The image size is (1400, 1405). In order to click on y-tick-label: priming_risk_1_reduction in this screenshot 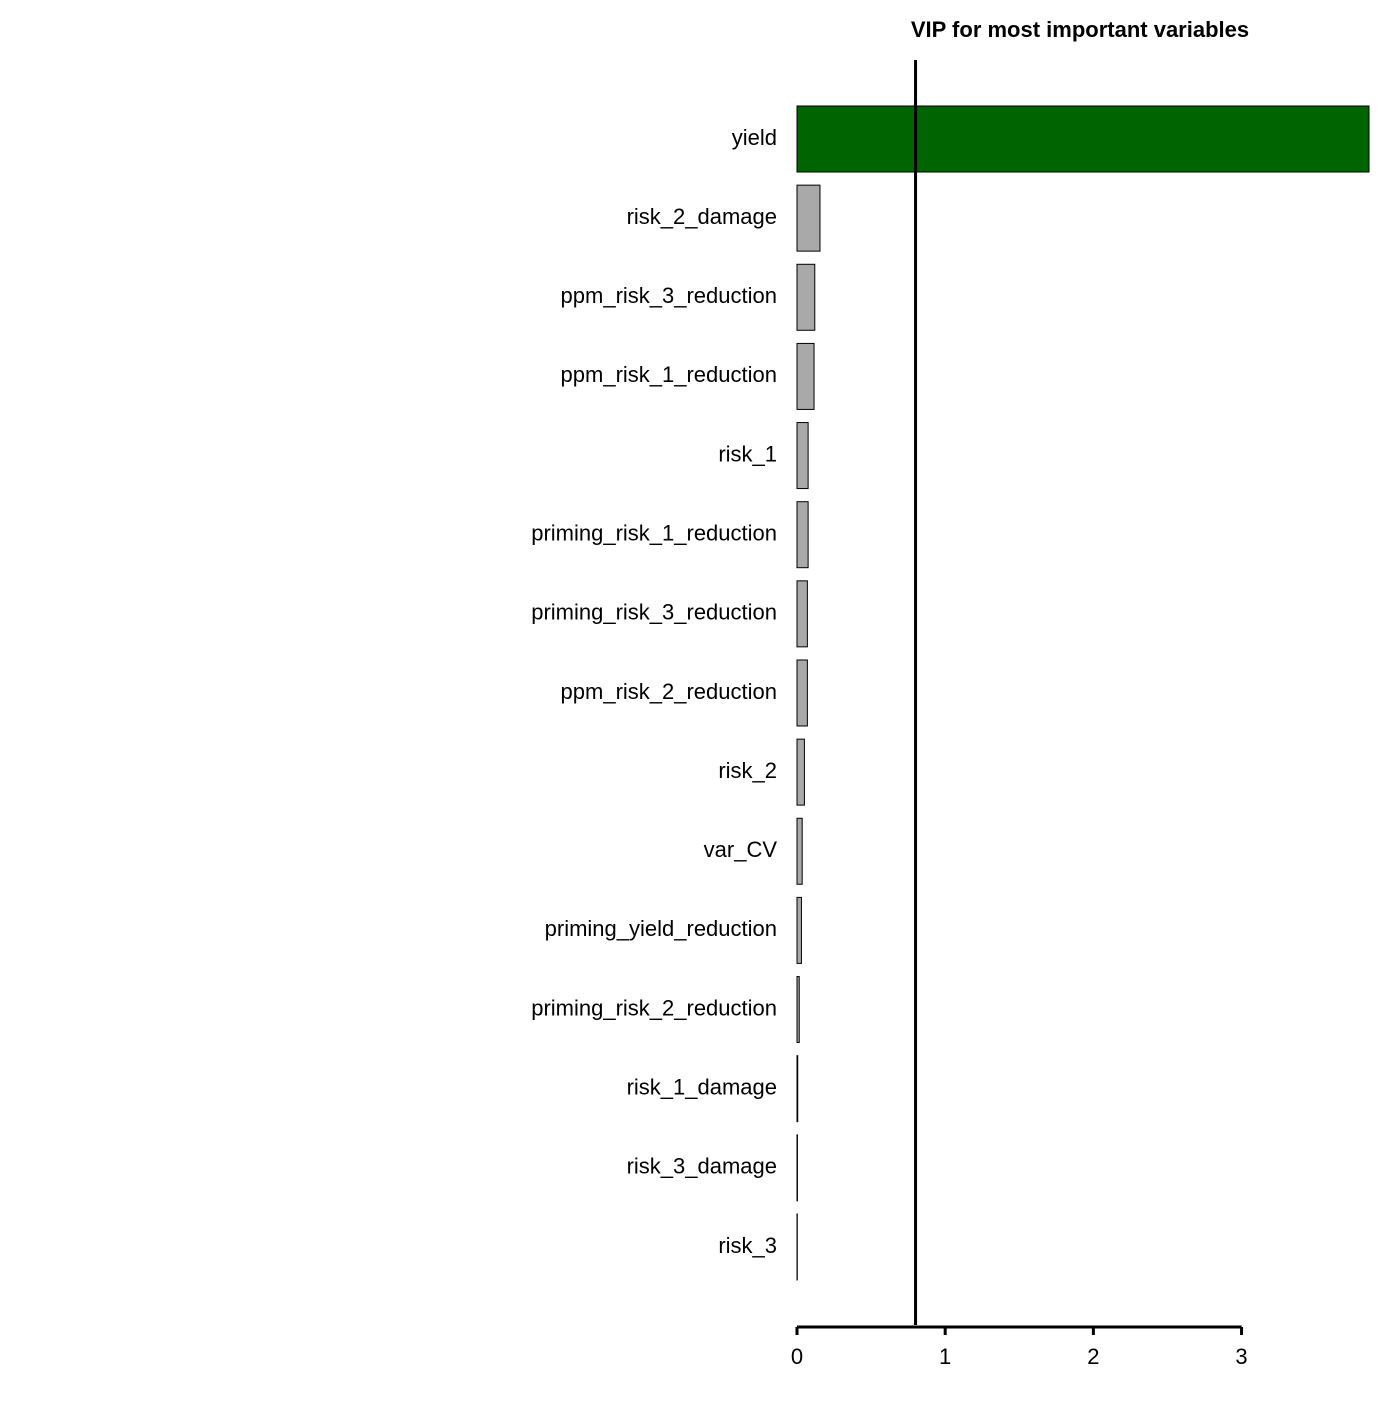, I will do `click(654, 533)`.